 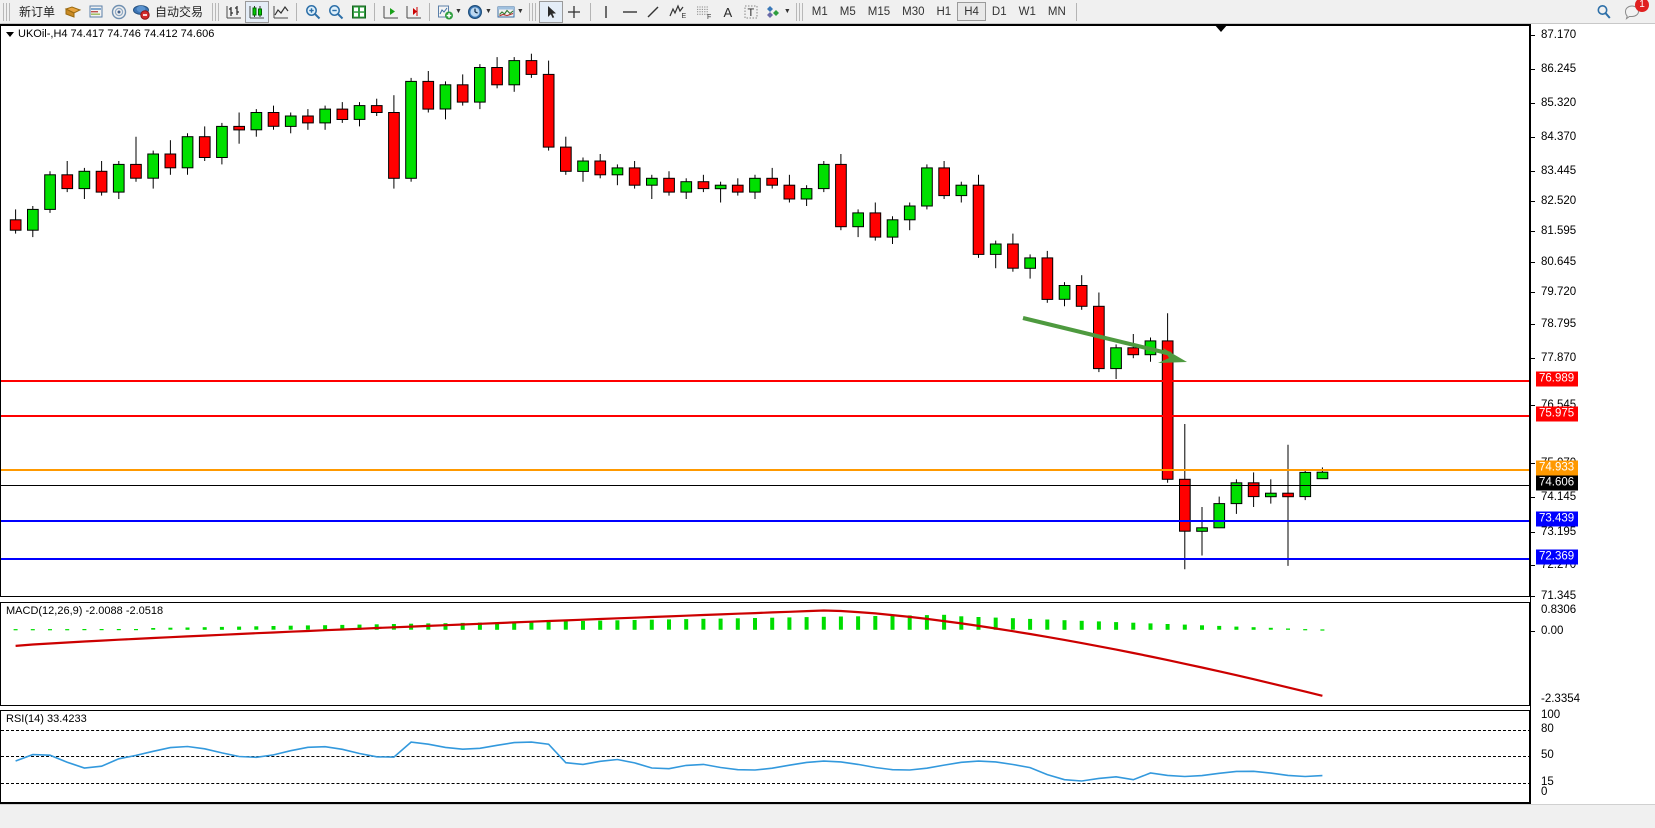 I want to click on line-chart-icon, so click(x=281, y=11).